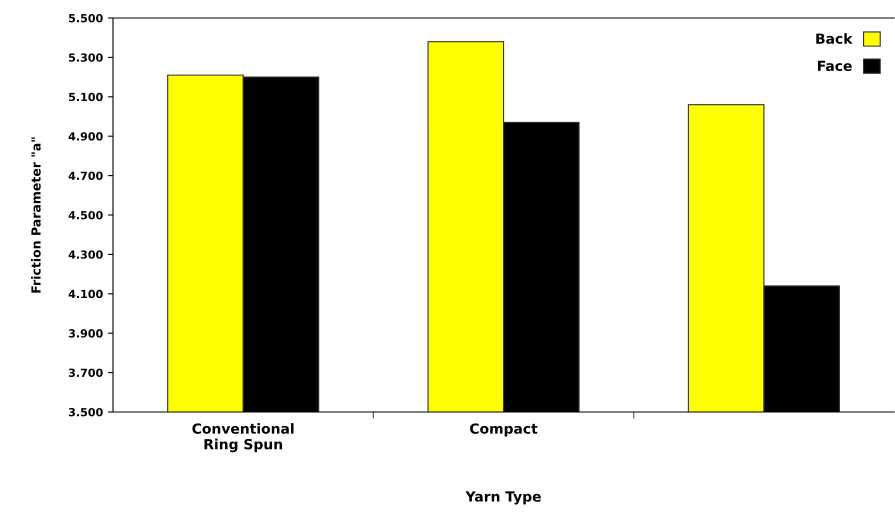 The height and width of the screenshot is (516, 895). I want to click on legend-label: Back, so click(834, 38).